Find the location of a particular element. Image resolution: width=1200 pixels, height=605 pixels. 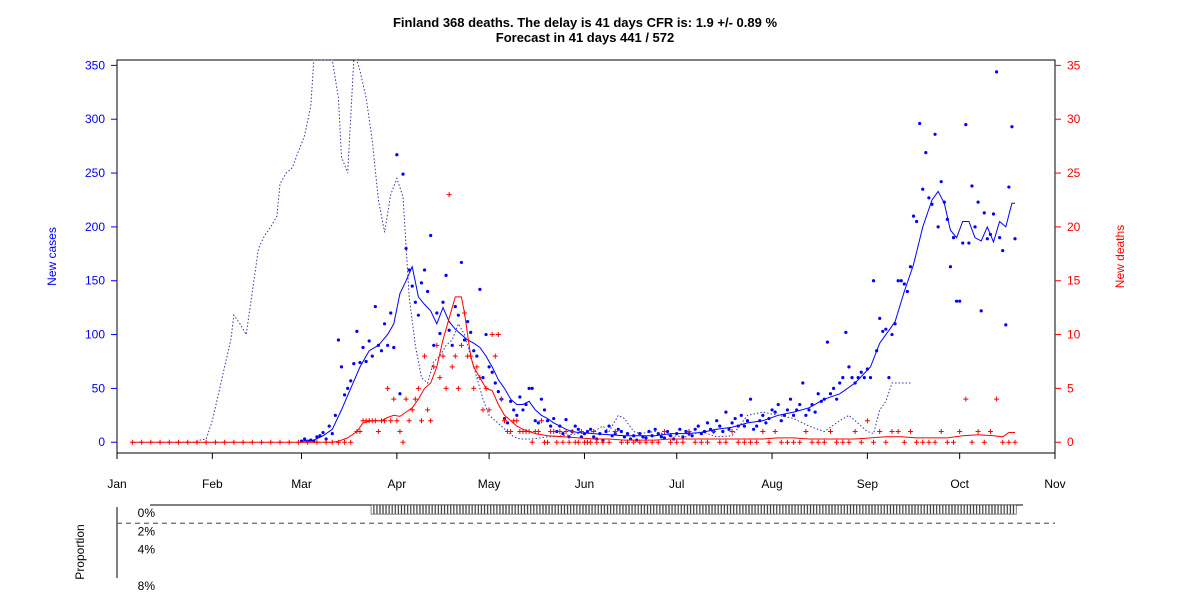

y-tick-label: 100 is located at coordinates (95, 335).